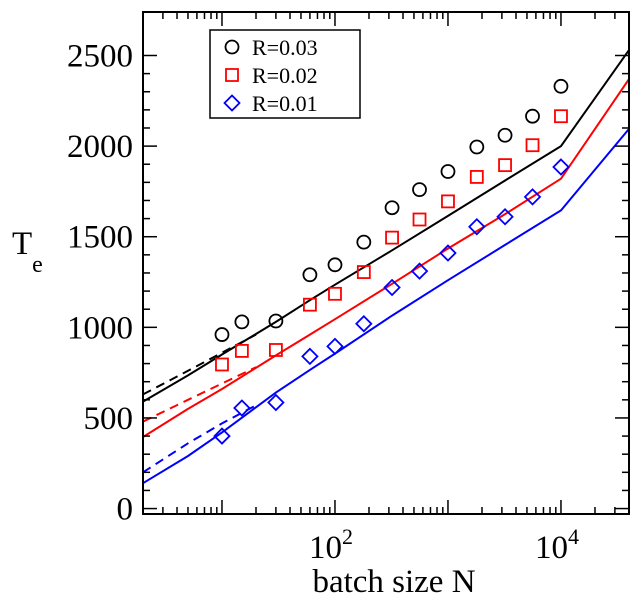  I want to click on dashed-line-square, so click(199, 394).